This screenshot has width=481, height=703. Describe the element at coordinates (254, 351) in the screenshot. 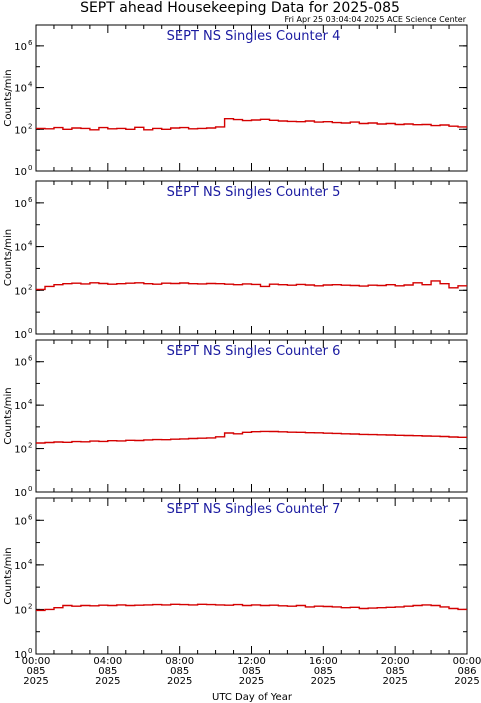

I see `panel-title: SEPT NS Singles Counter 6` at that location.